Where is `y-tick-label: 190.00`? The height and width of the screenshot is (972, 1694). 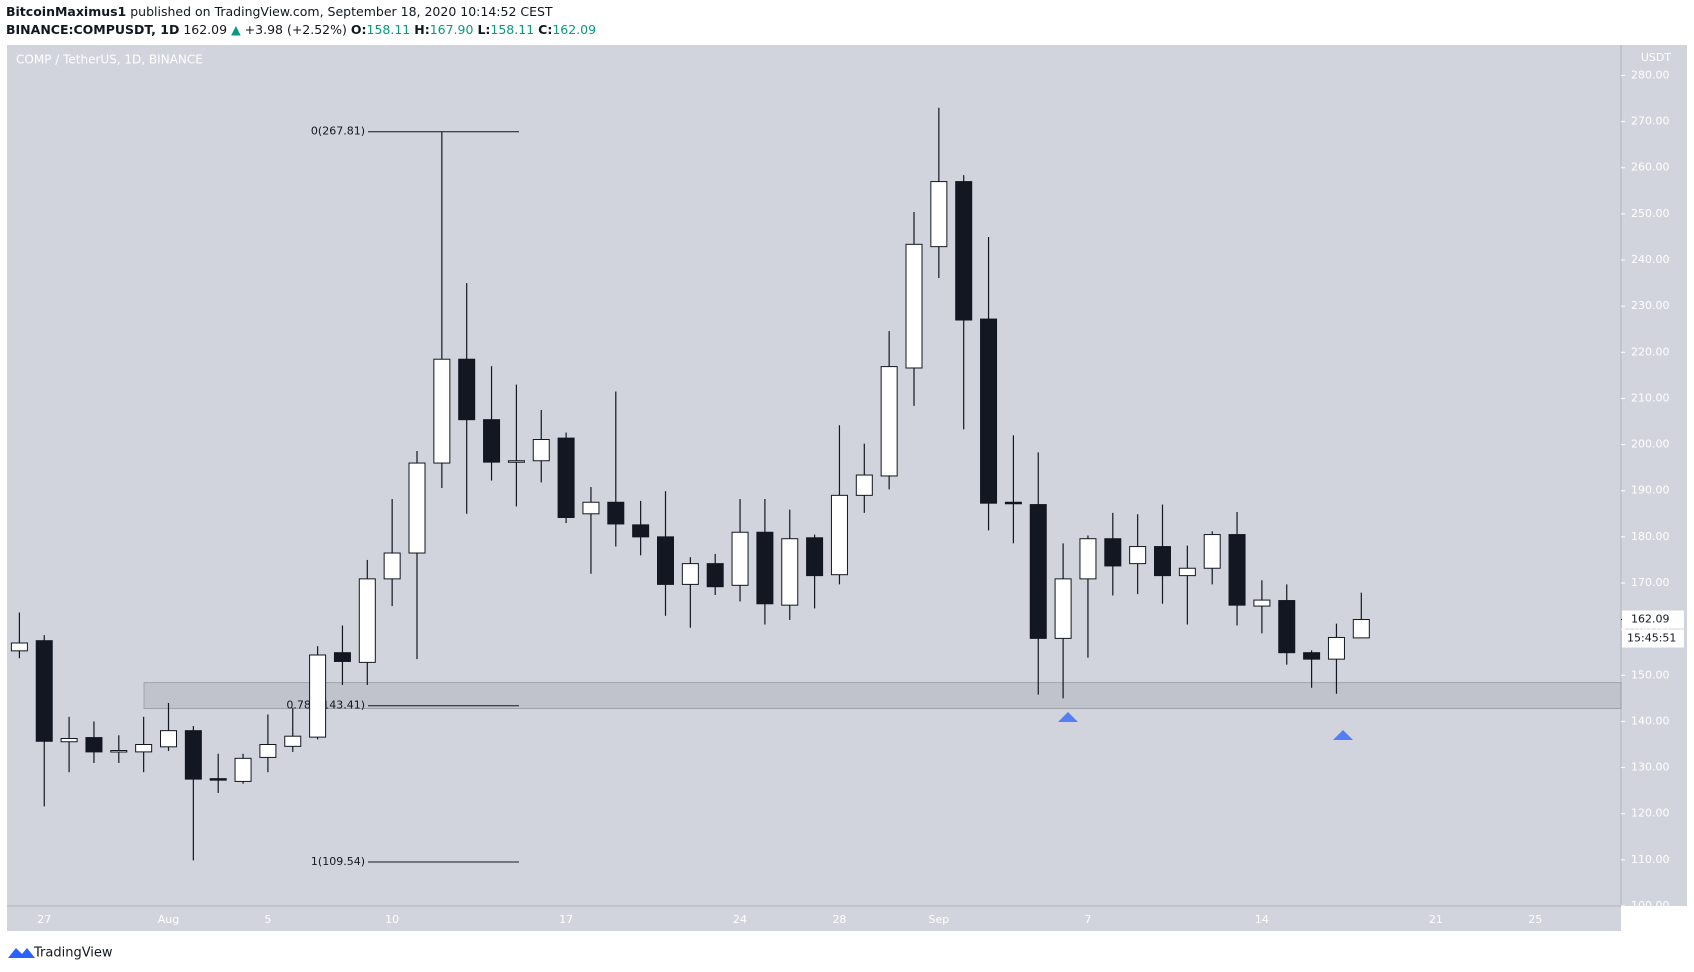
y-tick-label: 190.00 is located at coordinates (1650, 490).